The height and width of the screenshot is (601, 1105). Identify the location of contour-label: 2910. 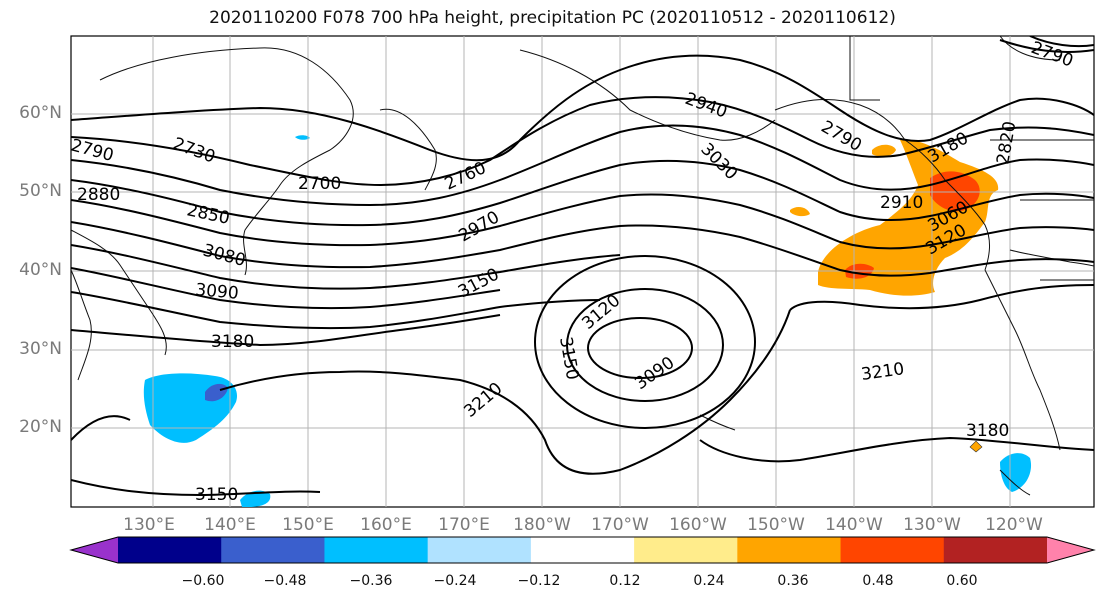
(901, 203).